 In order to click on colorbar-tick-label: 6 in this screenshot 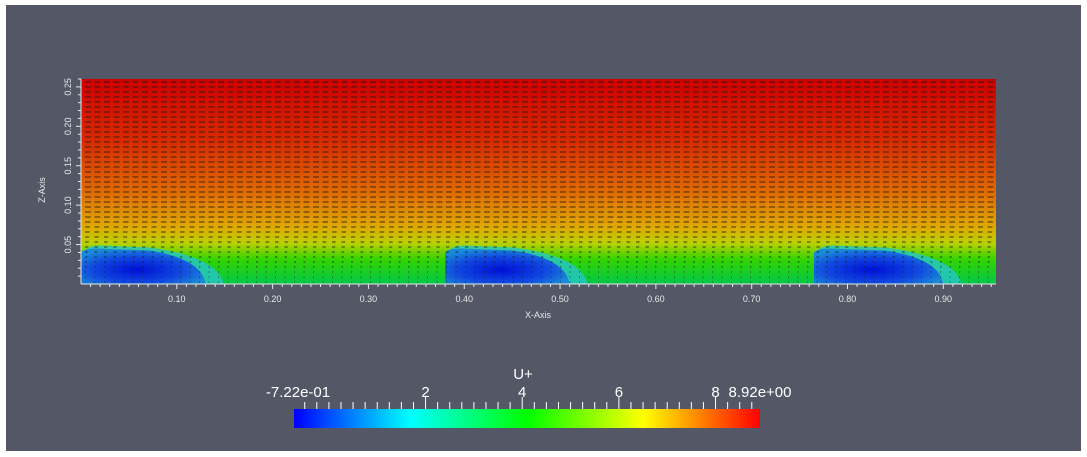, I will do `click(619, 392)`.